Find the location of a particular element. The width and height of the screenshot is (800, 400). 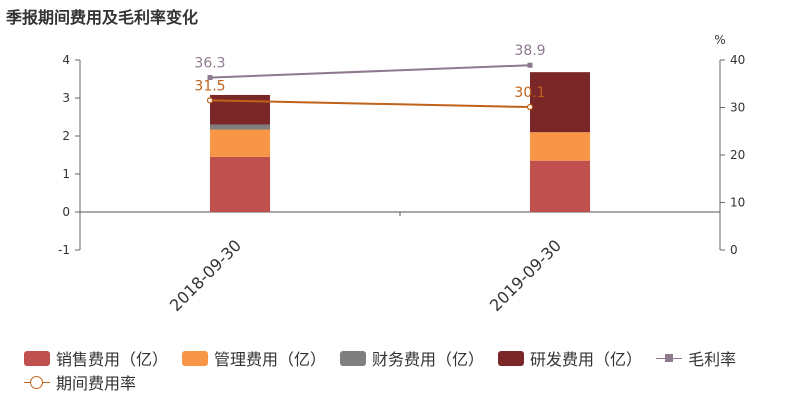

x-tick-label: 2019-09-30 is located at coordinates (525, 275).